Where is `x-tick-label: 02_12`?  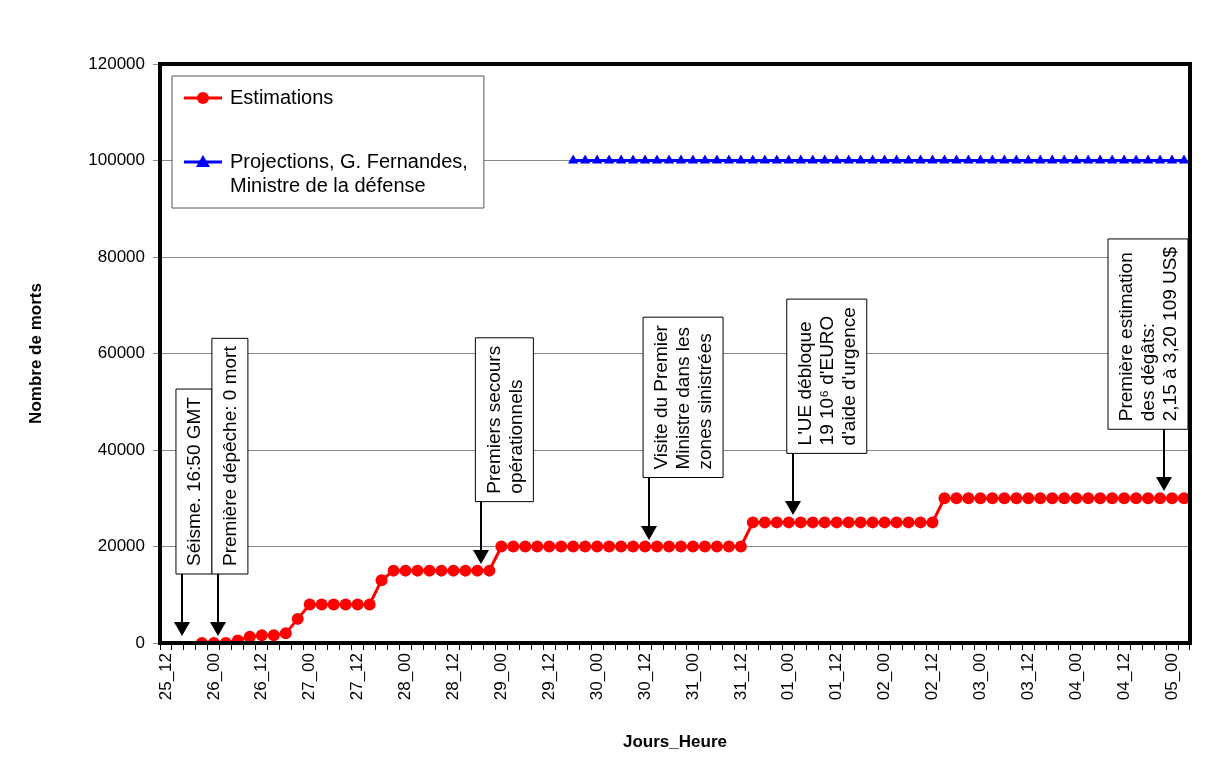 x-tick-label: 02_12 is located at coordinates (932, 677).